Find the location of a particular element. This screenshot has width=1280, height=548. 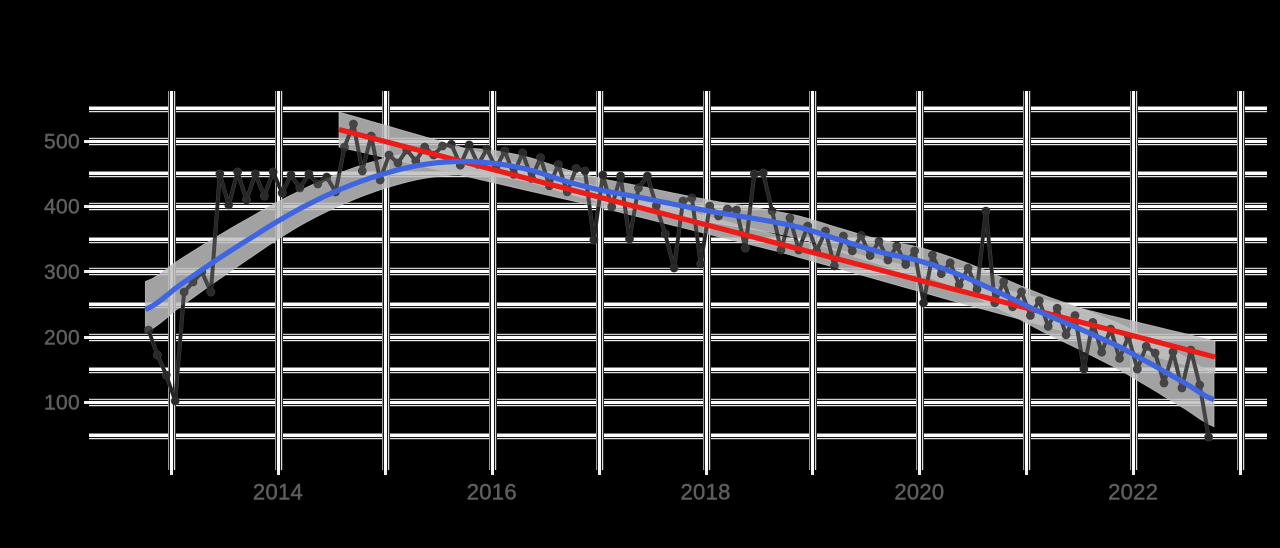

svg-text: 300 is located at coordinates (62, 272).